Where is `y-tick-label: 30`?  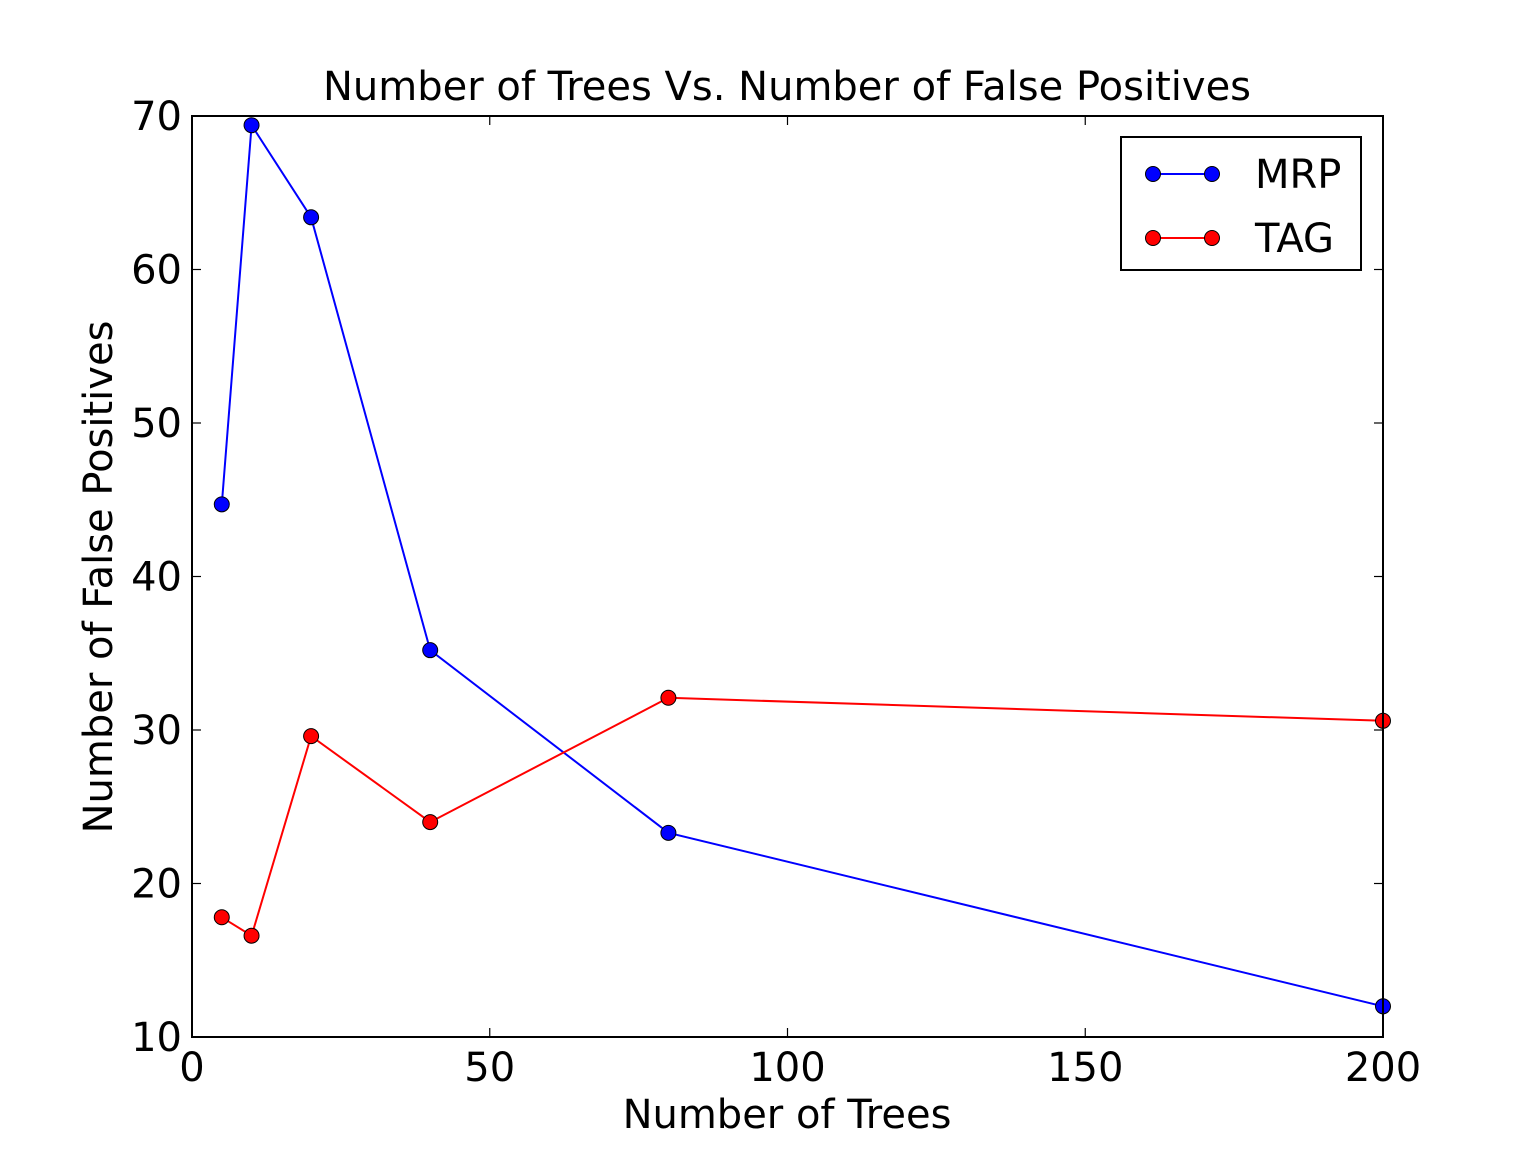
y-tick-label: 30 is located at coordinates (156, 731).